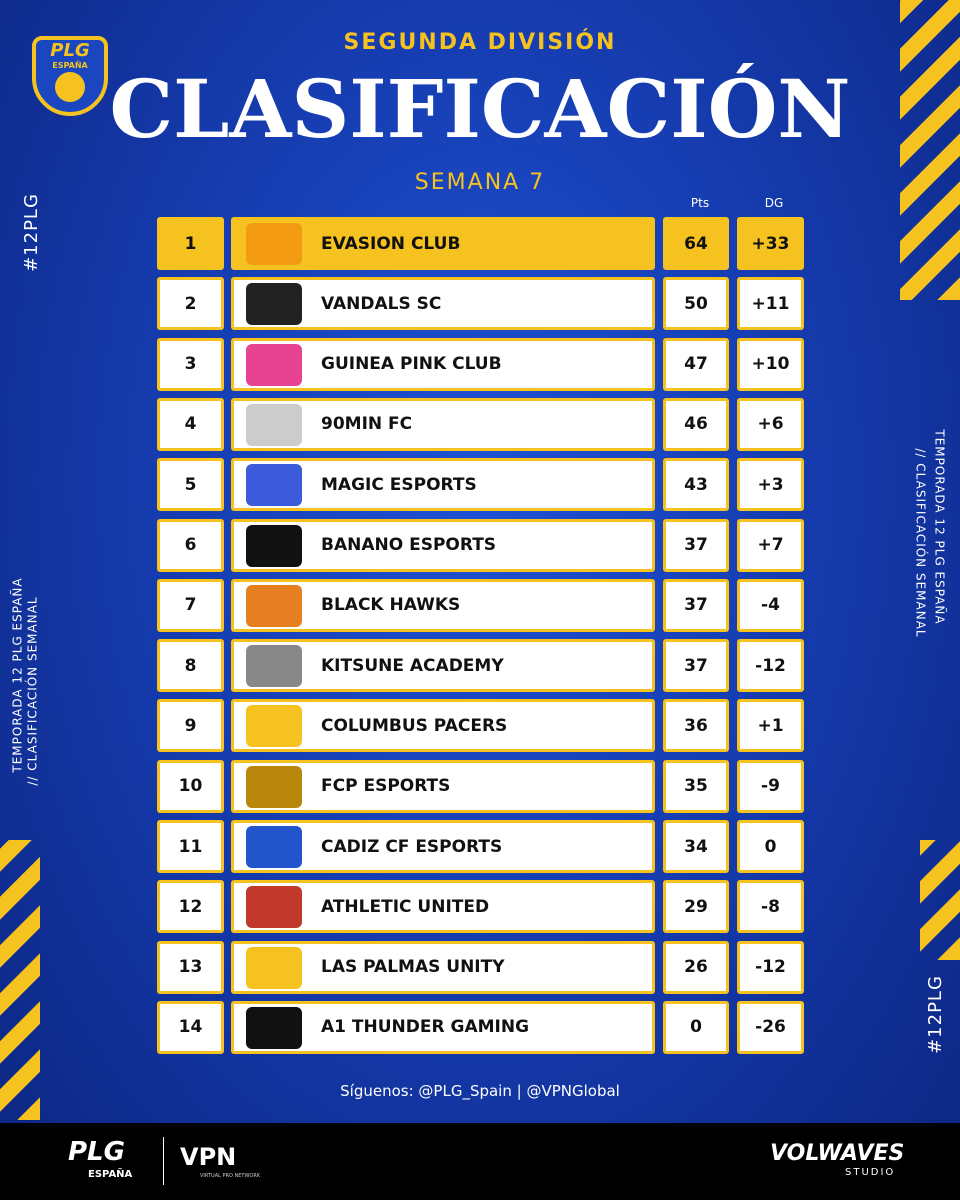 The height and width of the screenshot is (1200, 960). Describe the element at coordinates (443, 786) in the screenshot. I see `team-cell: FCP ESPORTS` at that location.